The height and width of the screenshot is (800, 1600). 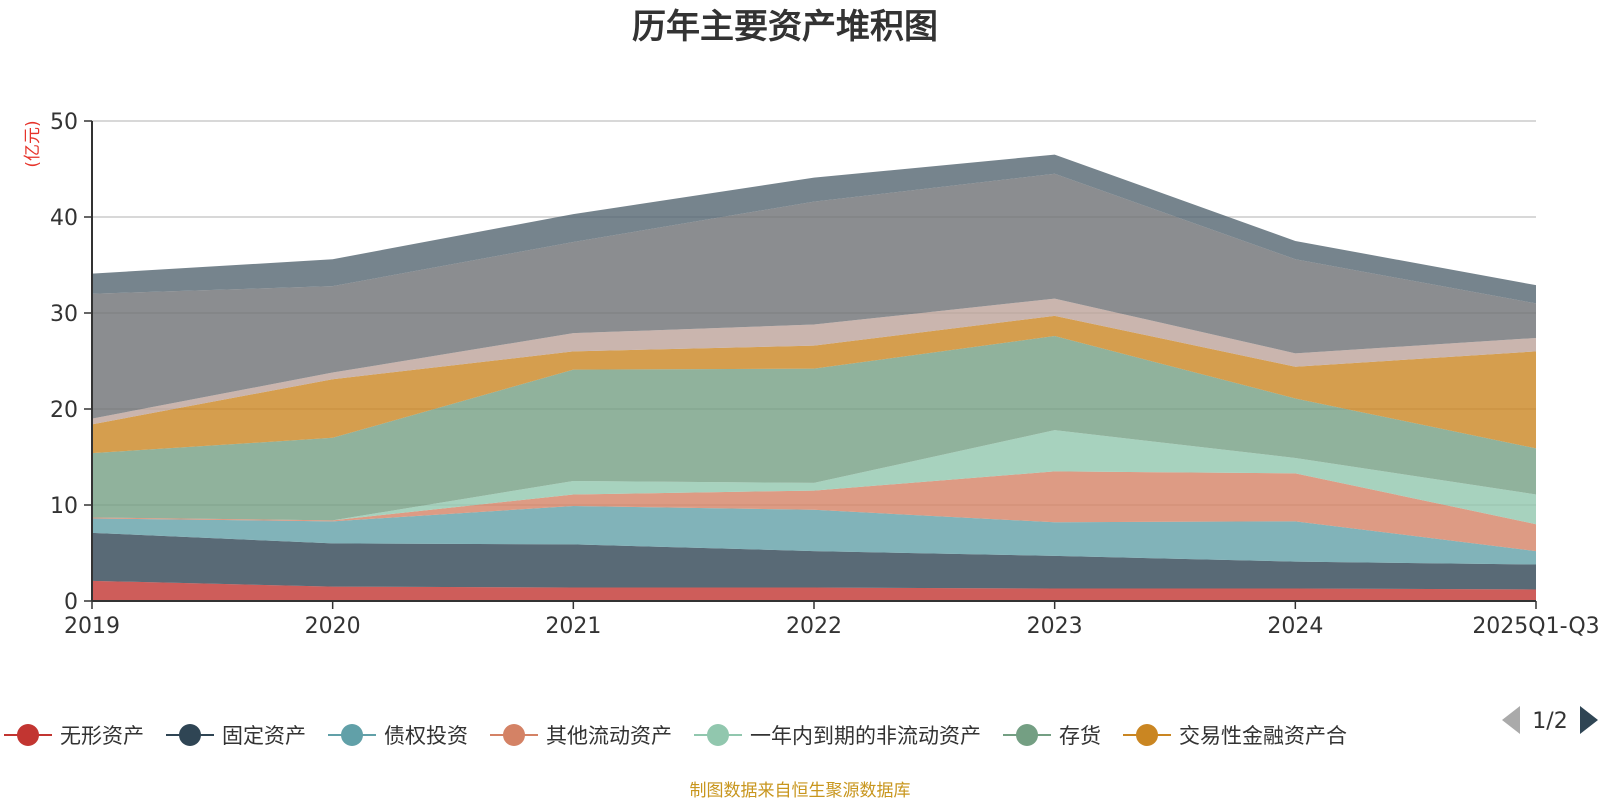 I want to click on legend-label: 一年内到期的非流动资产, so click(x=865, y=736).